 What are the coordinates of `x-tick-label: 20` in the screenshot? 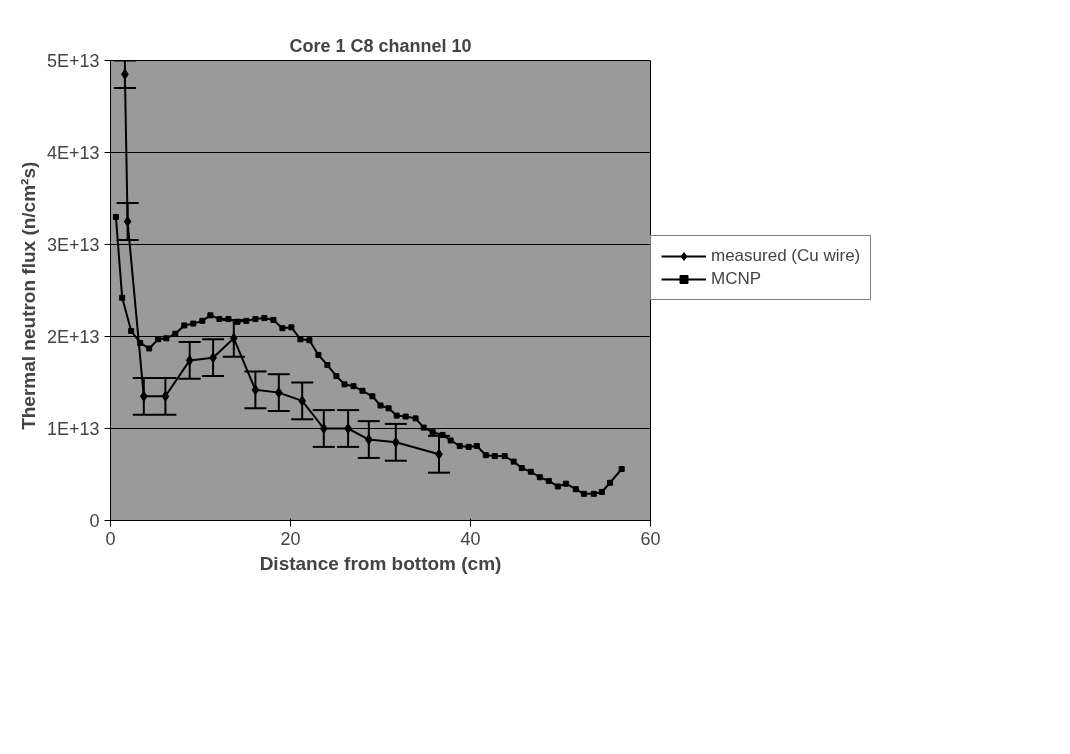 It's located at (290, 538).